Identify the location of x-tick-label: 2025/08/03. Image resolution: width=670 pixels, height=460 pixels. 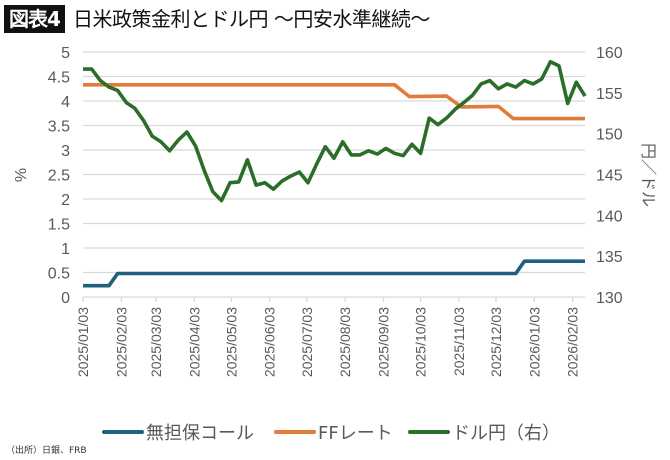
(345, 342).